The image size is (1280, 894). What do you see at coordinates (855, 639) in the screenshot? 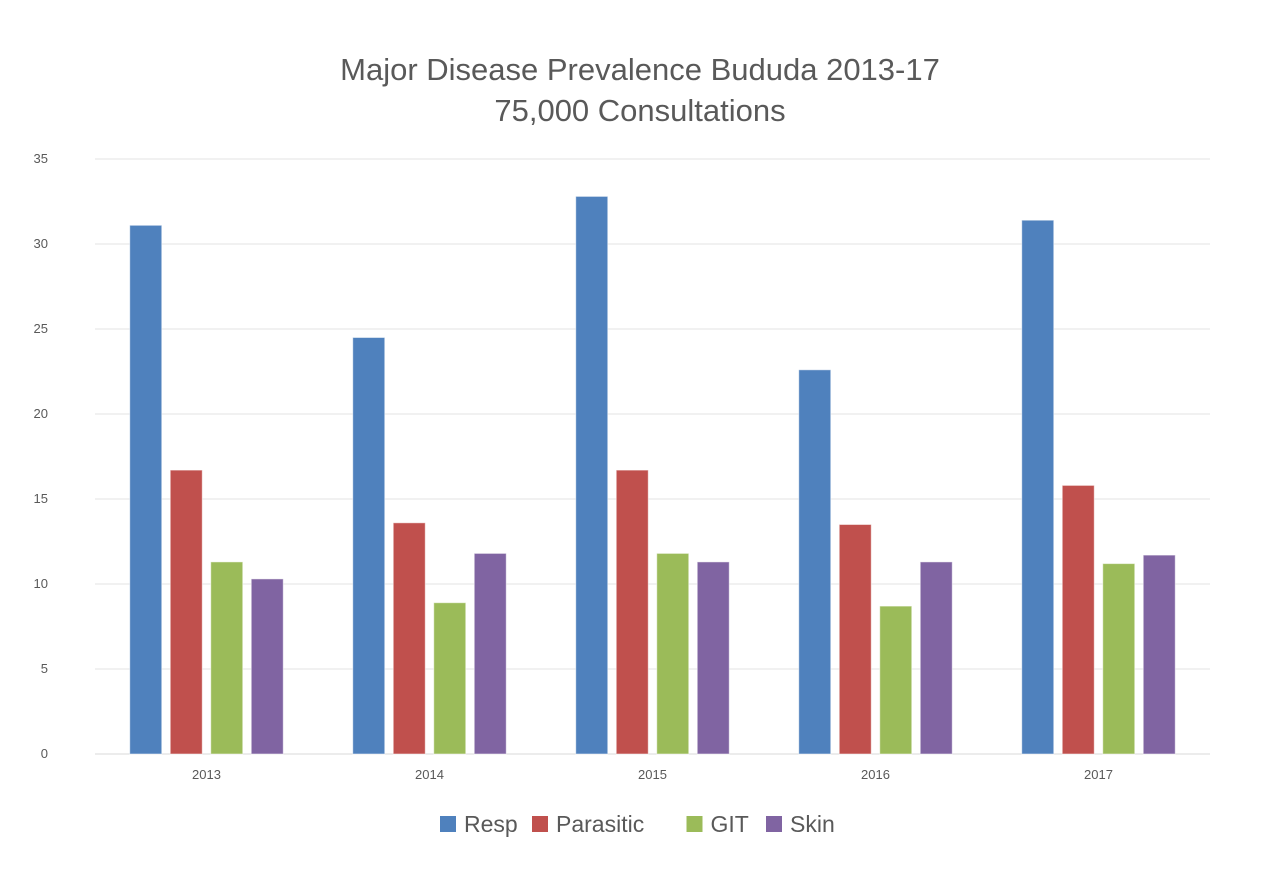
I see `bar-parasitic-2016` at bounding box center [855, 639].